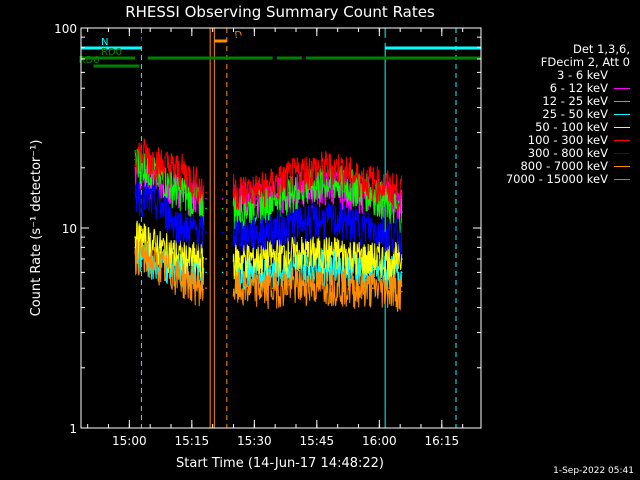  I want to click on x-tick-label-2: 15:30, so click(254, 441).